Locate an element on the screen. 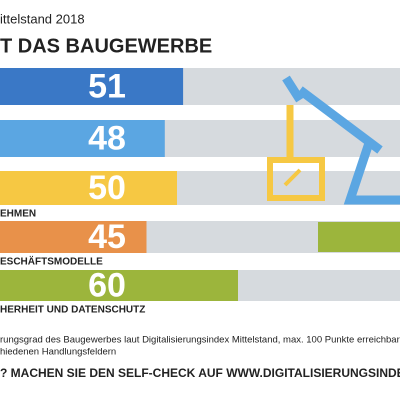  value-label: 48 is located at coordinates (107, 138).